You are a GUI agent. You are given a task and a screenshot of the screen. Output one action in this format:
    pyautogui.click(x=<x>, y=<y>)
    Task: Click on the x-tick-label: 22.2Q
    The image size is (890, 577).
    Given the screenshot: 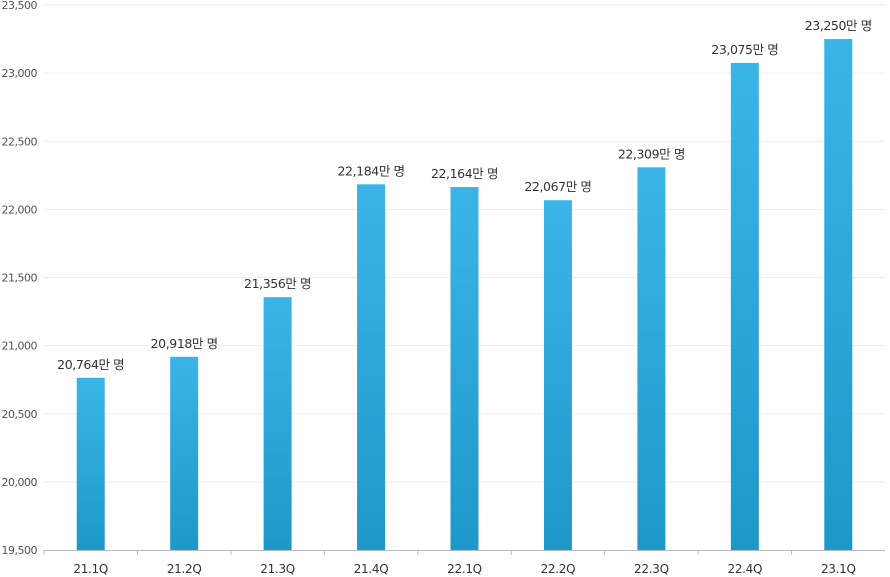 What is the action you would take?
    pyautogui.click(x=558, y=569)
    